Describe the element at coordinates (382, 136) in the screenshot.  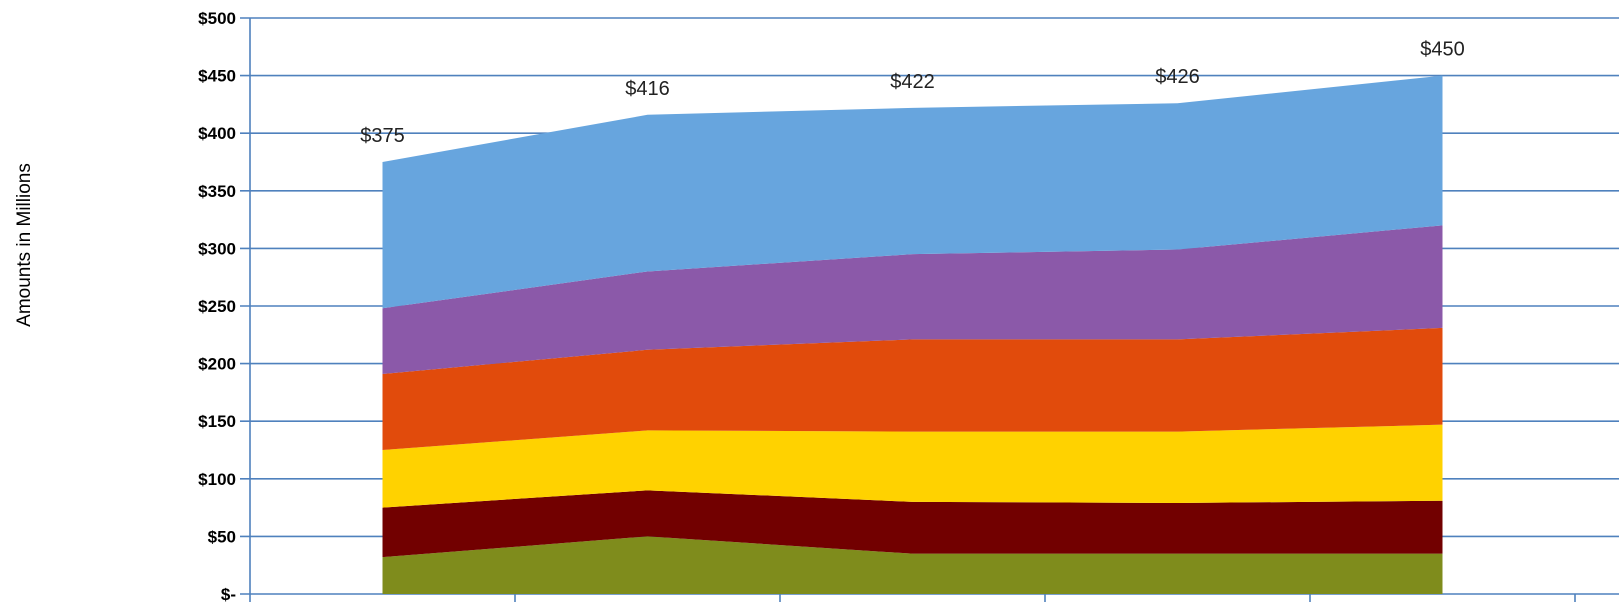
I see `total-data-label: $375` at that location.